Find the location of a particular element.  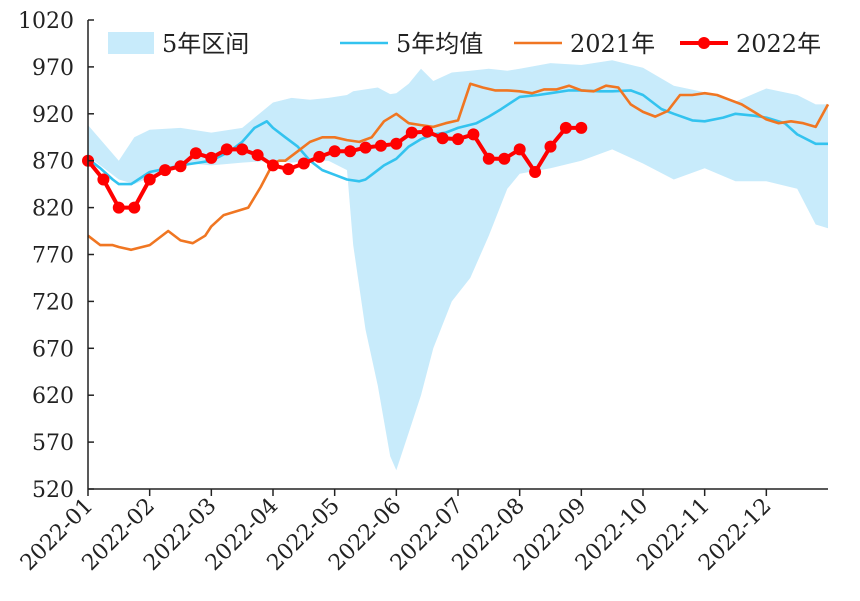

y-tick-label: 1020 is located at coordinates (46, 21).